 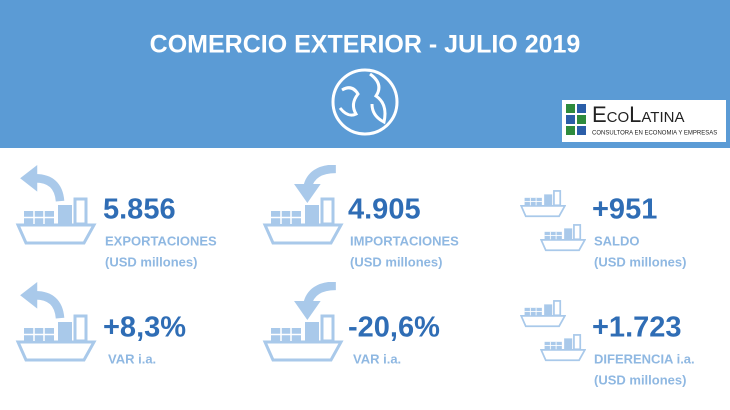 What do you see at coordinates (139, 210) in the screenshot?
I see `tile-value: 5.856` at bounding box center [139, 210].